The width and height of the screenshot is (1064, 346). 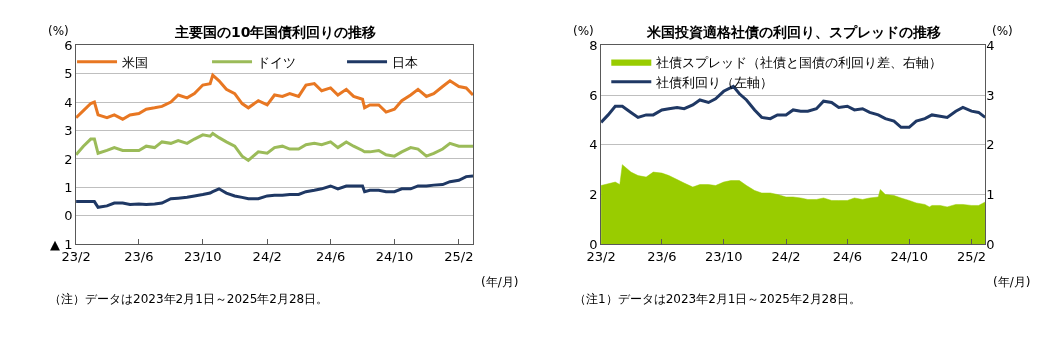 I want to click on text: （注）データは2023年2月1日～2025年2月28日。, so click(x=189, y=299).